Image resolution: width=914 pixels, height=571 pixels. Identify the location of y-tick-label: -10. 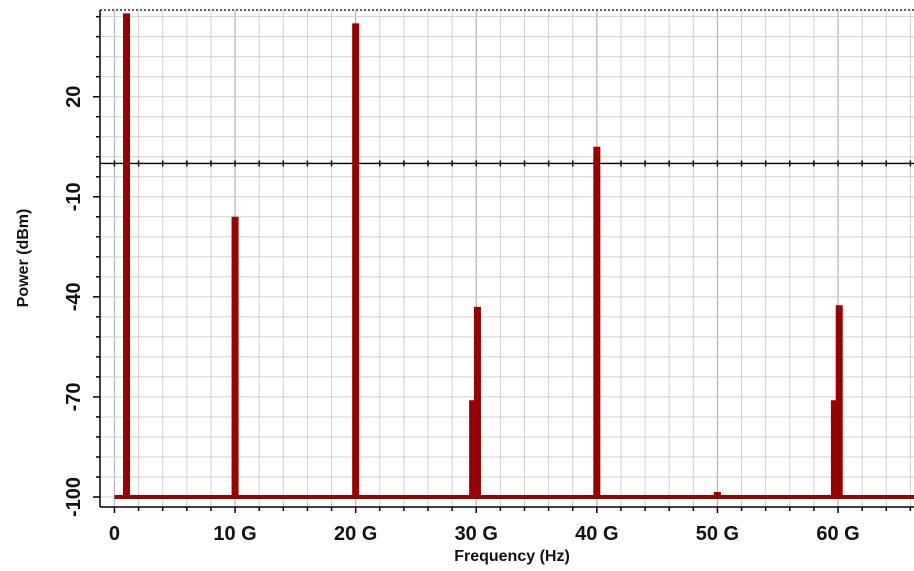
(74, 196).